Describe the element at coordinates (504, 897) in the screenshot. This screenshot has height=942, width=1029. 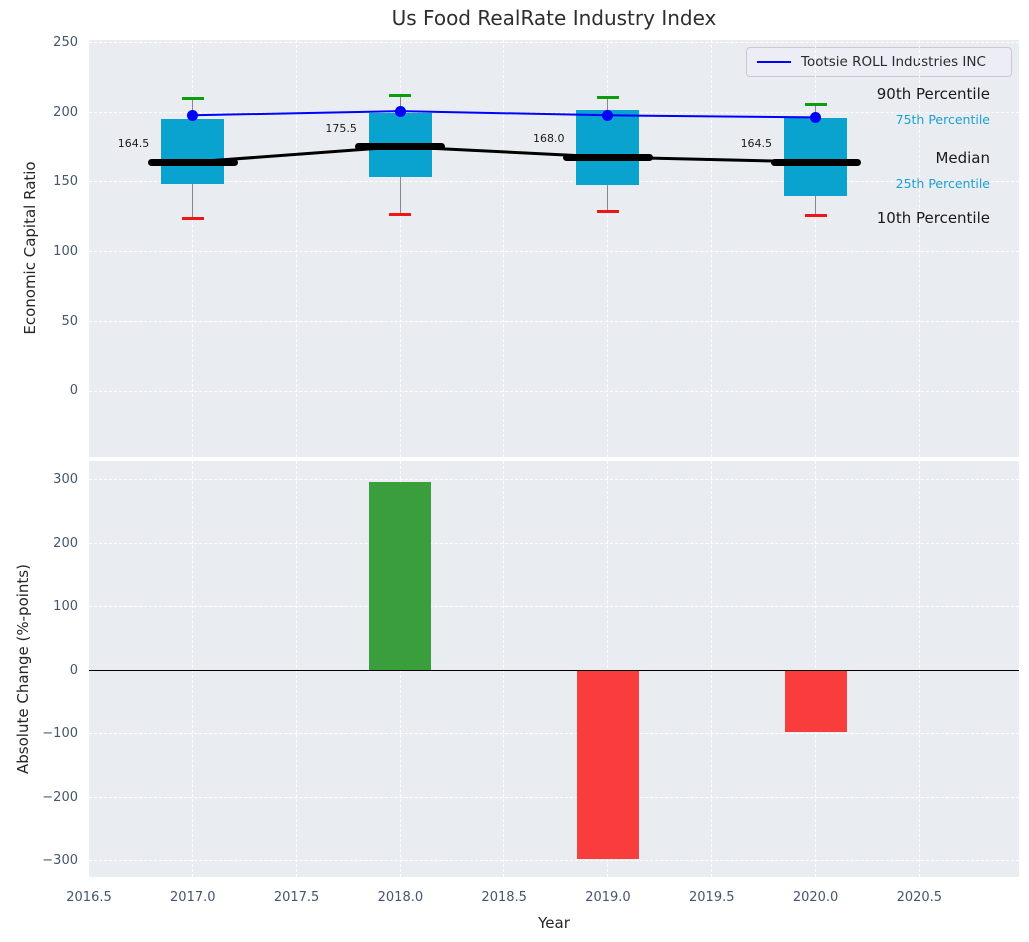
I see `x-tick-label: 2018.5` at that location.